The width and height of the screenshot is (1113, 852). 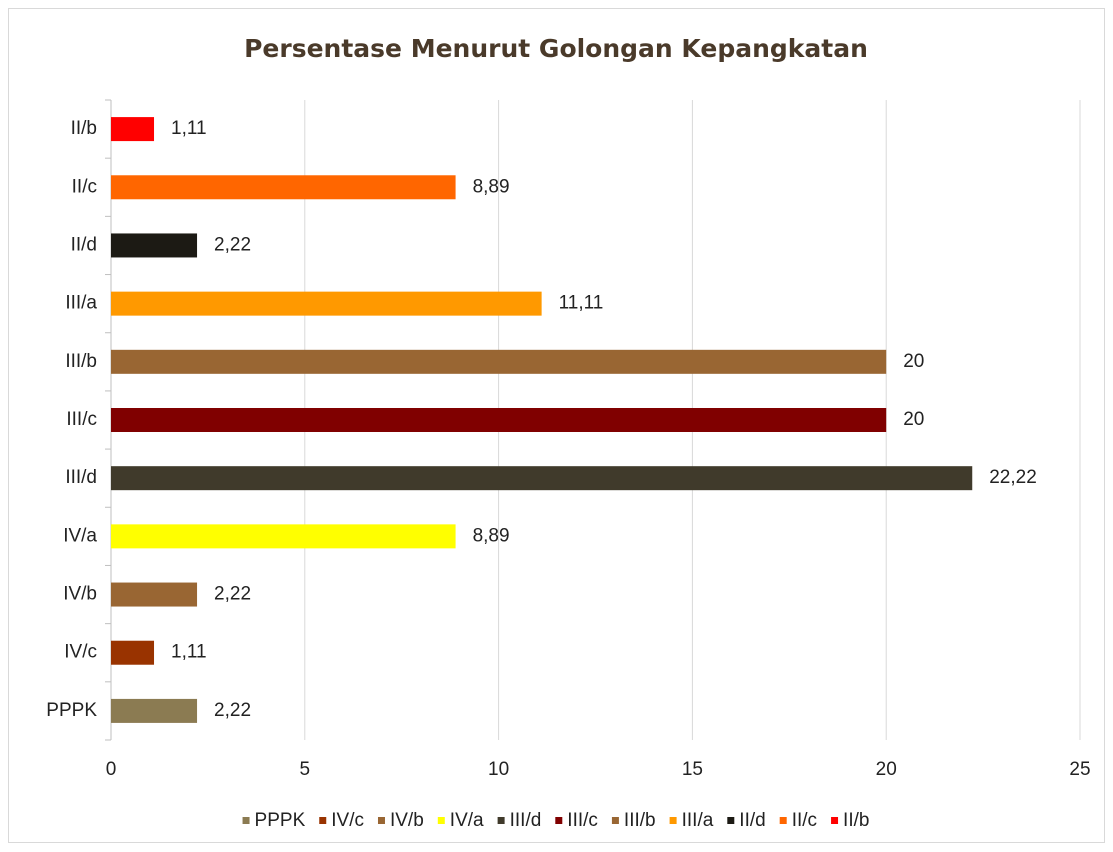 I want to click on y-tick-label: II/b, so click(x=84, y=128).